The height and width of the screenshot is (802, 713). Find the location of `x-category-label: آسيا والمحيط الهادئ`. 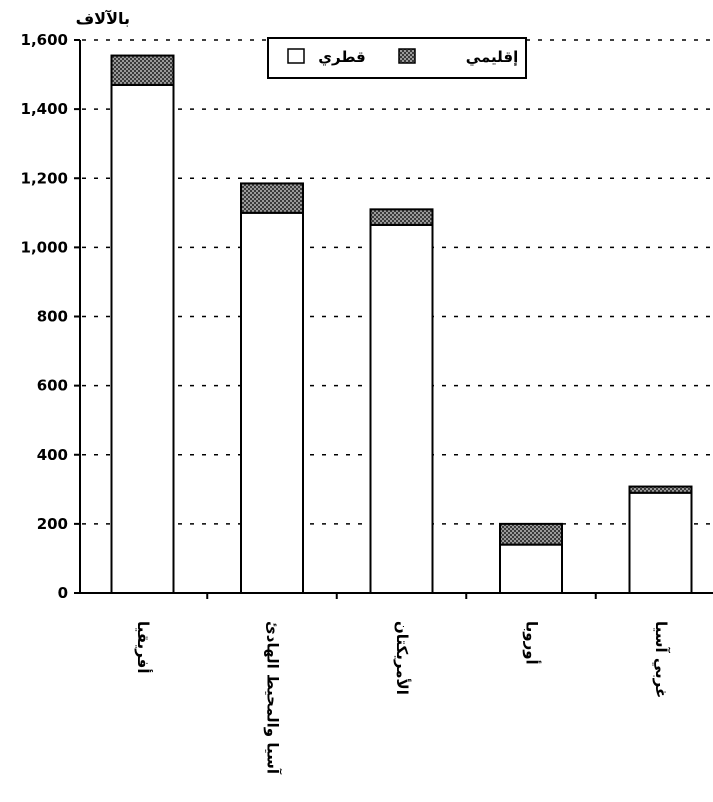

x-category-label: آسيا والمحيط الهادئ is located at coordinates (273, 698).